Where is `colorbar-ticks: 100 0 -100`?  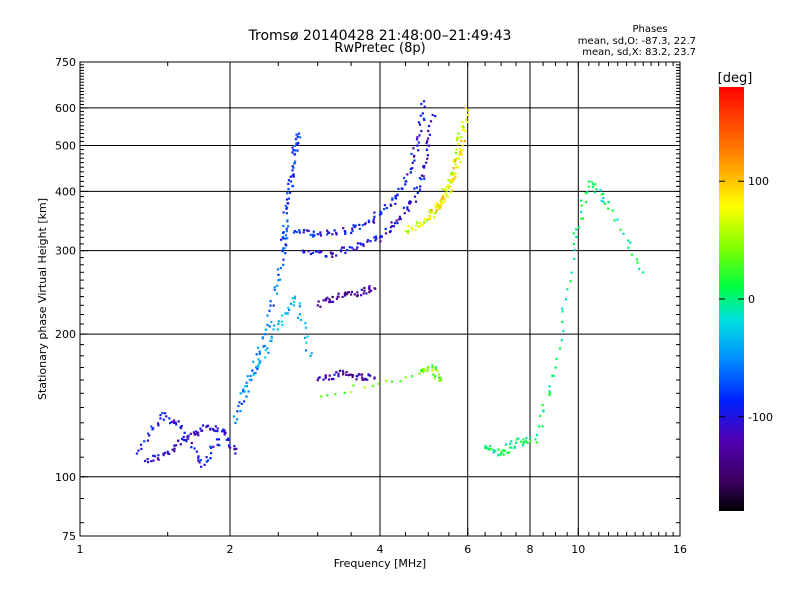
colorbar-ticks: 100 0 -100 is located at coordinates (746, 299).